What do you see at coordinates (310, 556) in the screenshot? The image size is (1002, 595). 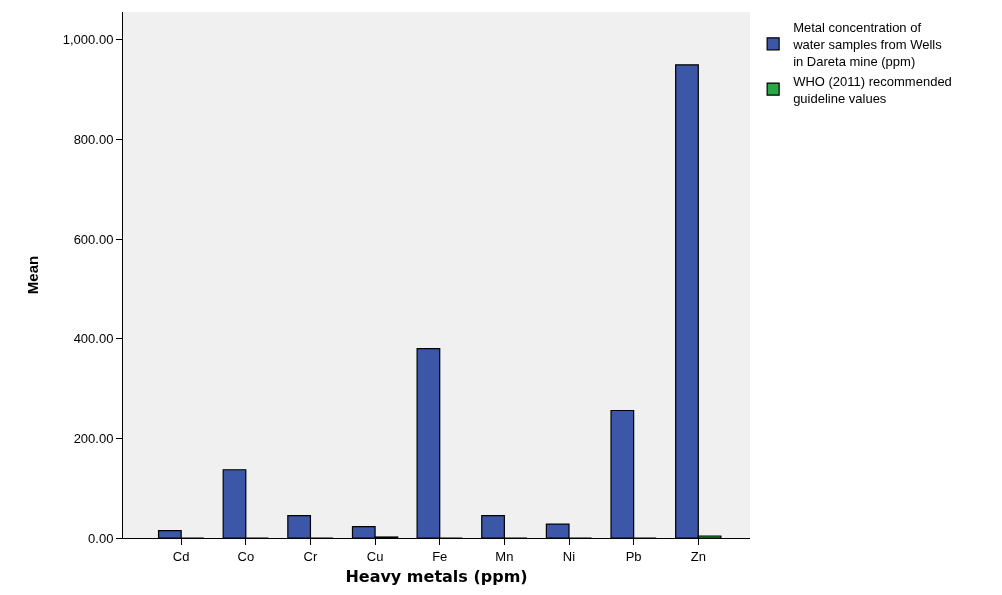 I see `x-tick-label: Cr` at bounding box center [310, 556].